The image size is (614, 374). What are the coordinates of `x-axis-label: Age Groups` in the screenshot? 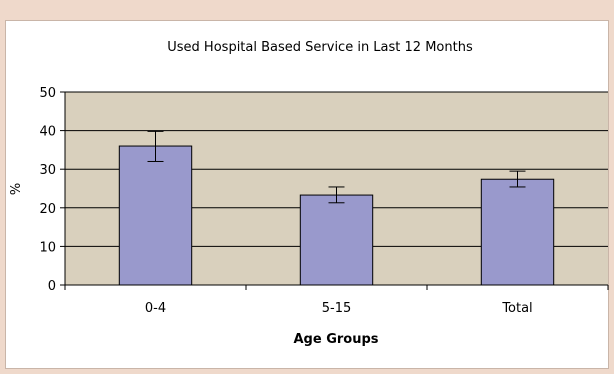 It's located at (335, 339).